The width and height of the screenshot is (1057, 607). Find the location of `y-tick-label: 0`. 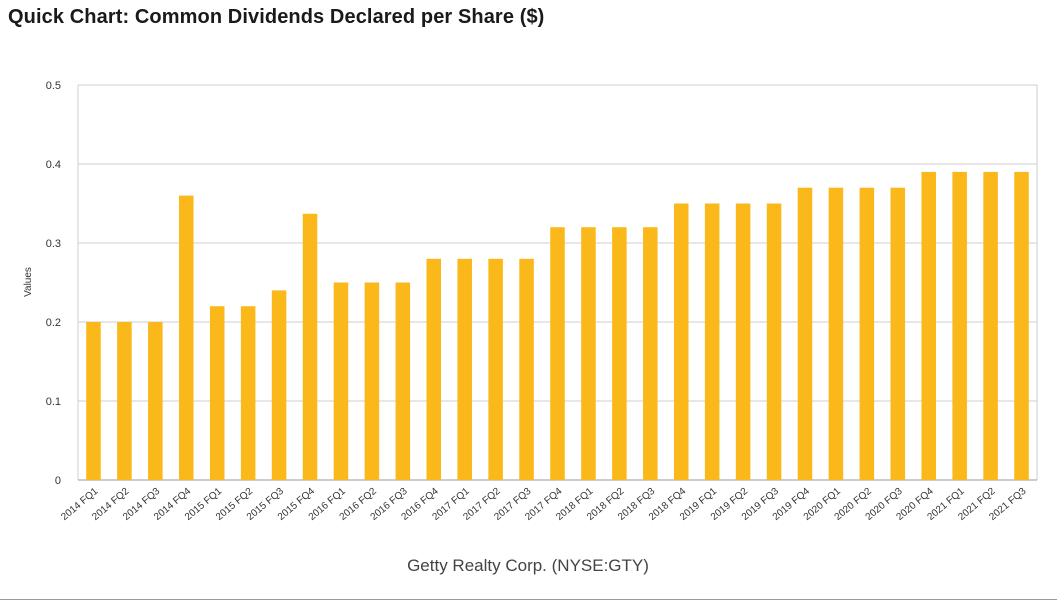

y-tick-label: 0 is located at coordinates (58, 481).